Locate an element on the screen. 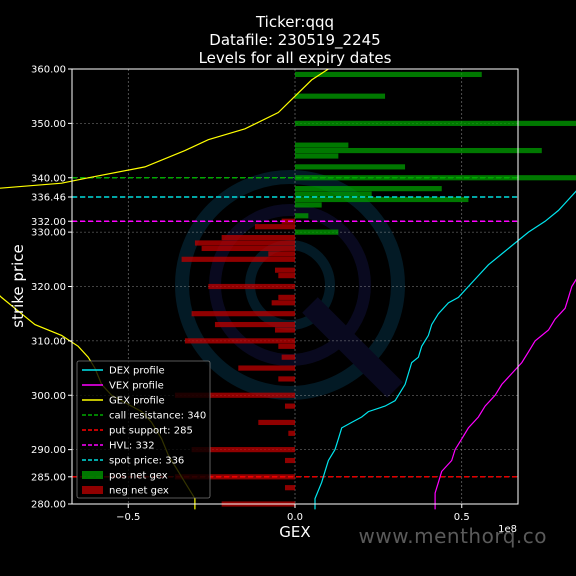  x-axis-ticks: −1.0−0.50.00.51.0 is located at coordinates (293, 513).